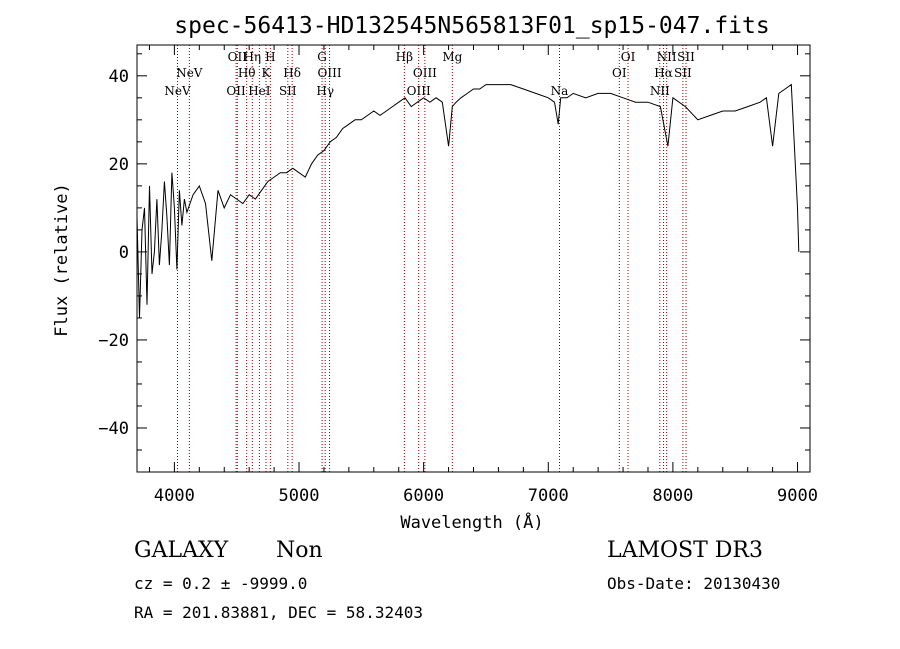 The height and width of the screenshot is (649, 900). What do you see at coordinates (221, 583) in the screenshot?
I see `redshift-readout: cz = 0.2 ± -9999.0` at bounding box center [221, 583].